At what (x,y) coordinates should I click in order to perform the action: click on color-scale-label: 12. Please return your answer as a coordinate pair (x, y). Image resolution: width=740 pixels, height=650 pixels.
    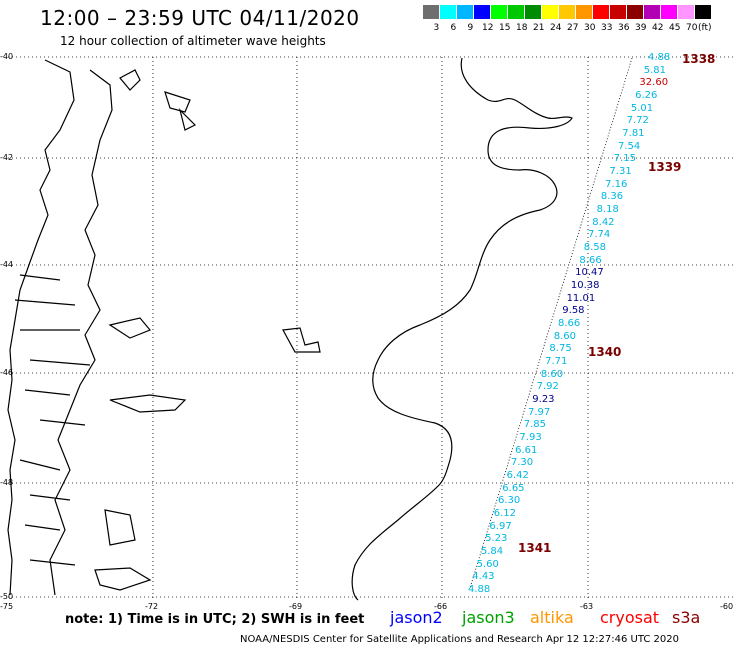
    Looking at the image, I should click on (488, 28).